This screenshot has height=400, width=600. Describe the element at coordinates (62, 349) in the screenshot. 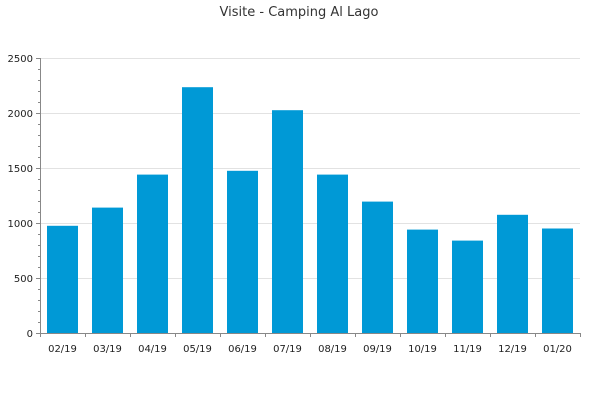

I see `x-tick-label: 02/19` at that location.